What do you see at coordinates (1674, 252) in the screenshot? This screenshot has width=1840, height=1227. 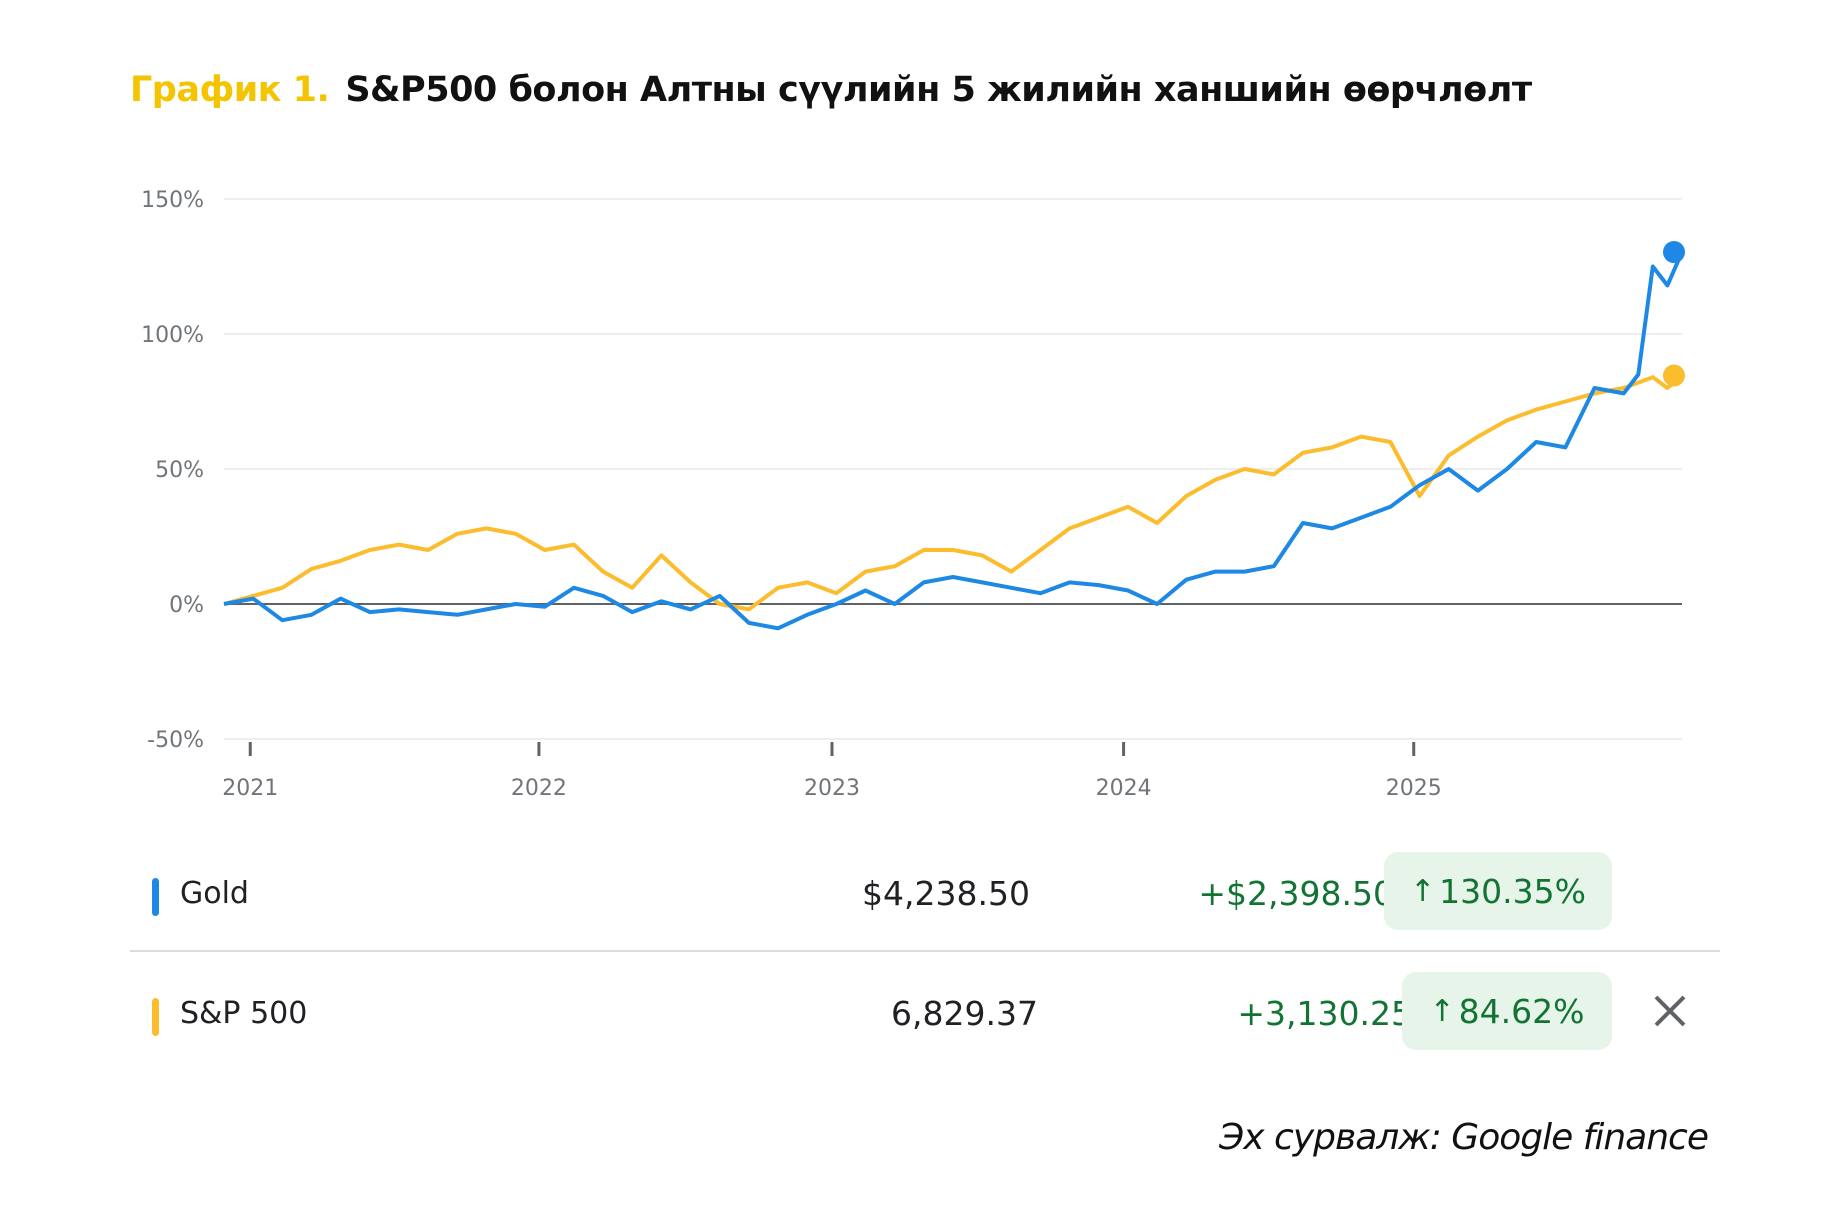 I see `gold-endpoint-marker` at bounding box center [1674, 252].